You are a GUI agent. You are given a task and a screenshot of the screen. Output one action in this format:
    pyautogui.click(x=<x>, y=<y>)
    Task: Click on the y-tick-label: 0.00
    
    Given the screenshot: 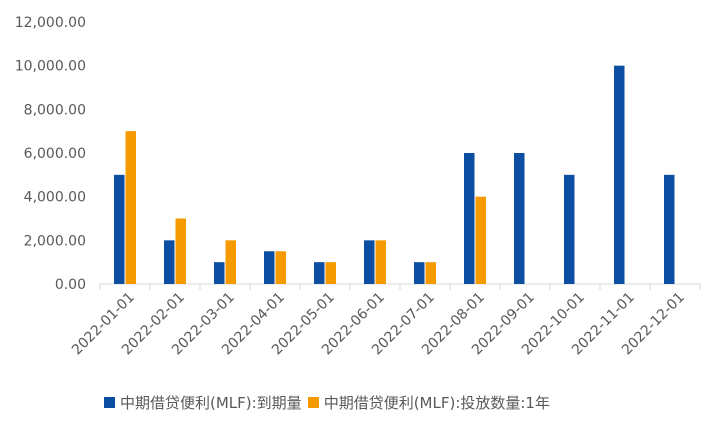 What is the action you would take?
    pyautogui.click(x=70, y=285)
    